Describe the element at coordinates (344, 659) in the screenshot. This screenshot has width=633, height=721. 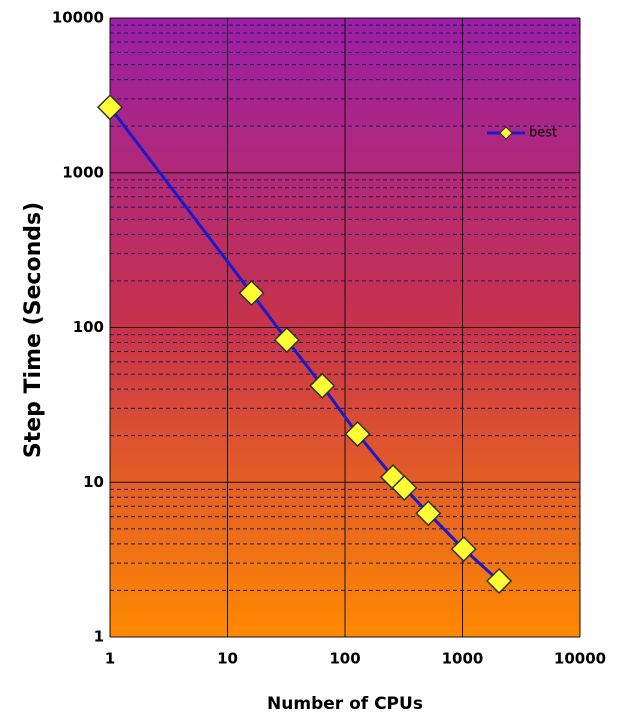
I see `x-tick-label: 100` at that location.